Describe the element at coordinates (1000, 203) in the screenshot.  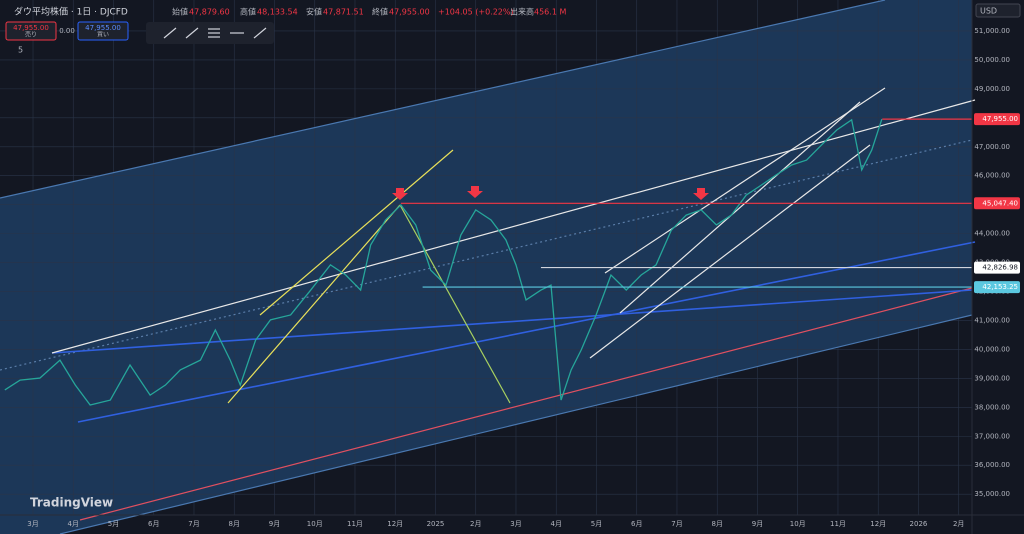
I see `price-label: 45,047.40` at that location.